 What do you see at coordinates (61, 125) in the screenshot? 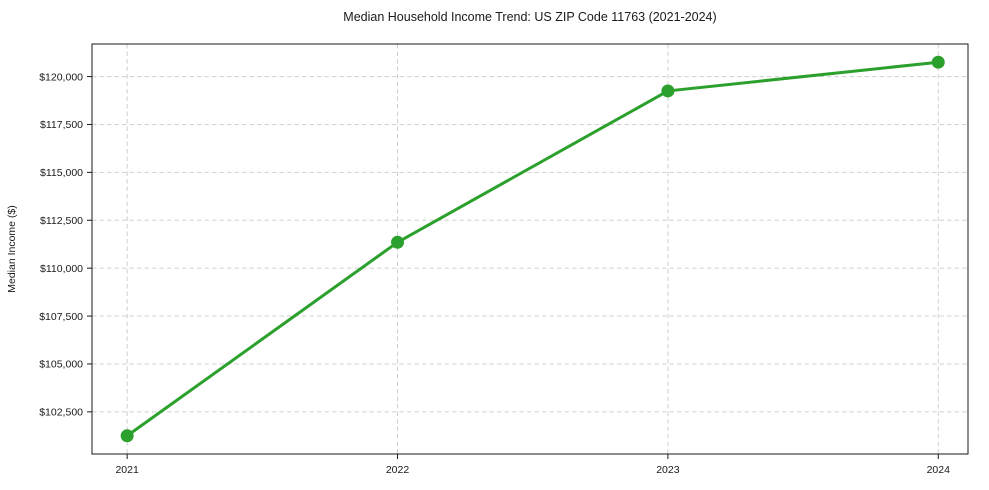
I see `y-tick-label: $117,500` at bounding box center [61, 125].